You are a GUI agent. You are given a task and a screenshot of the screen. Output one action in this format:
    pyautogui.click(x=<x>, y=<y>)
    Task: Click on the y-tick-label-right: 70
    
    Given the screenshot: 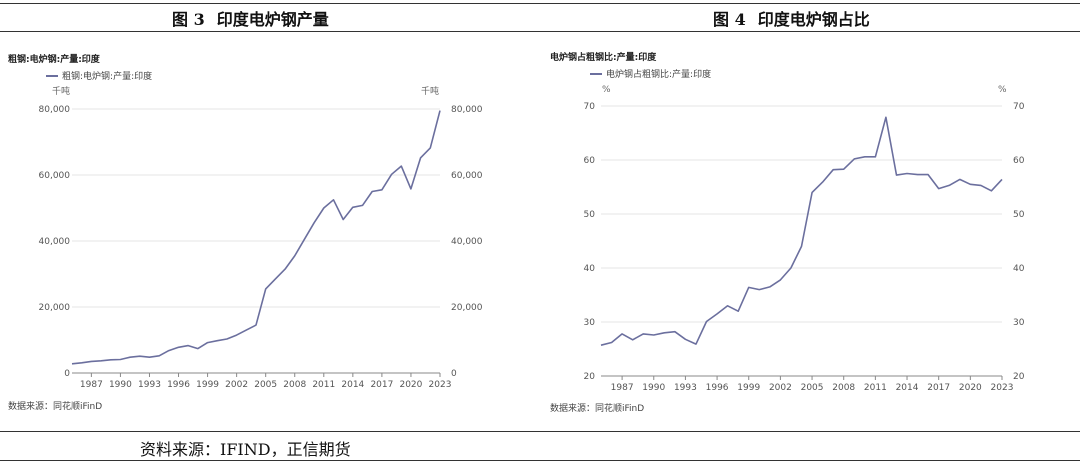 What is the action you would take?
    pyautogui.click(x=1019, y=107)
    